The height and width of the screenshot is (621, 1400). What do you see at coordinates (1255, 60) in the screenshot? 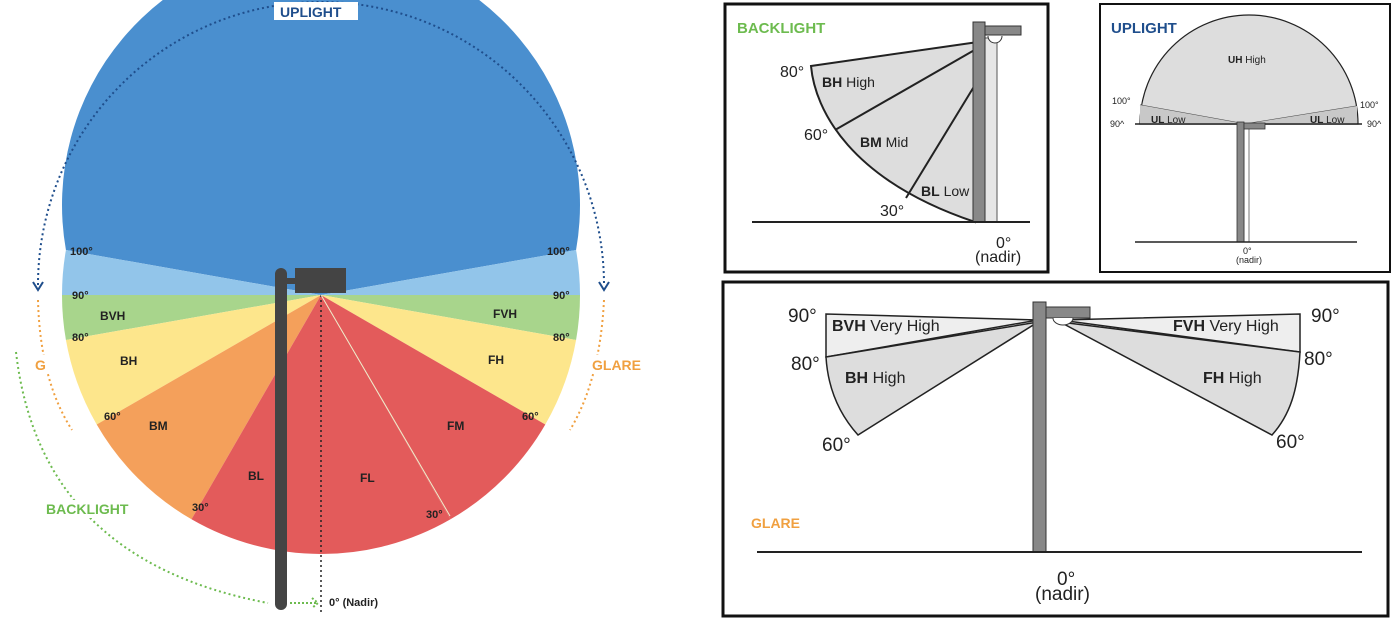
I see `uh-name: High` at bounding box center [1255, 60].